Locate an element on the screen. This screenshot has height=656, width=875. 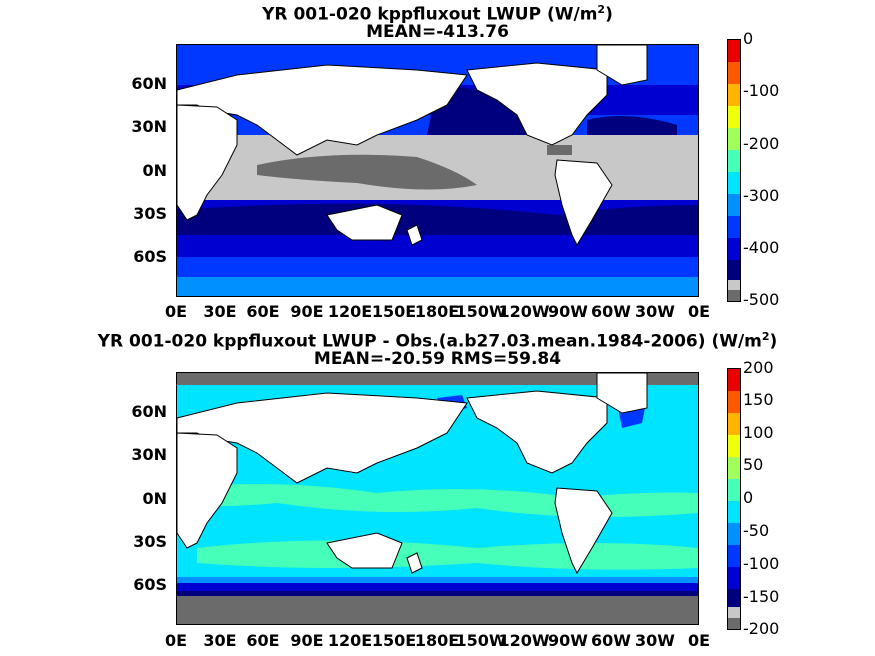
panel1-new-zealand is located at coordinates (414, 235).